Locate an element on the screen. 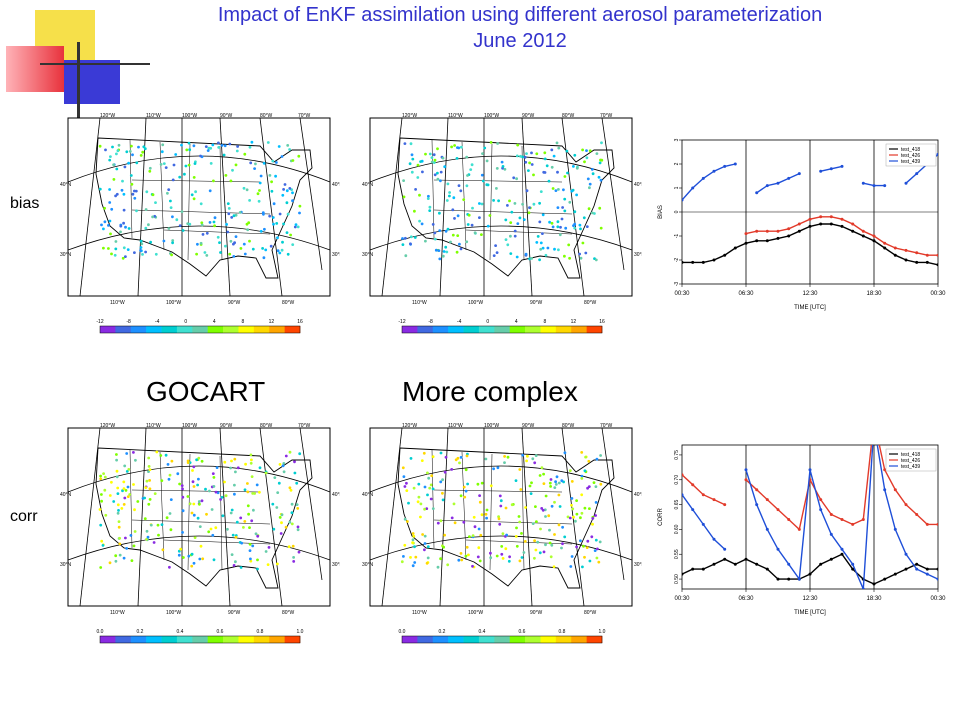  lon-label-bottom: 100°W is located at coordinates (475, 613).